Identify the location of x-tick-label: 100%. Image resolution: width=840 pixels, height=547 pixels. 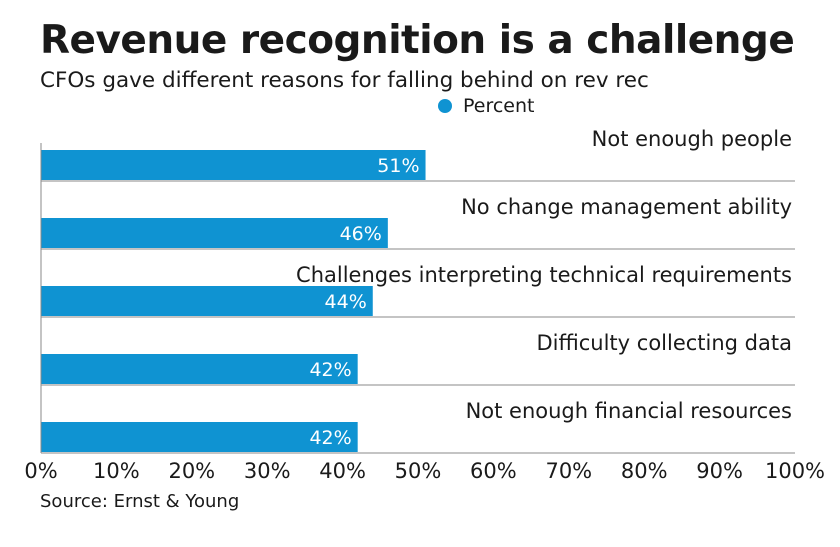
(795, 471).